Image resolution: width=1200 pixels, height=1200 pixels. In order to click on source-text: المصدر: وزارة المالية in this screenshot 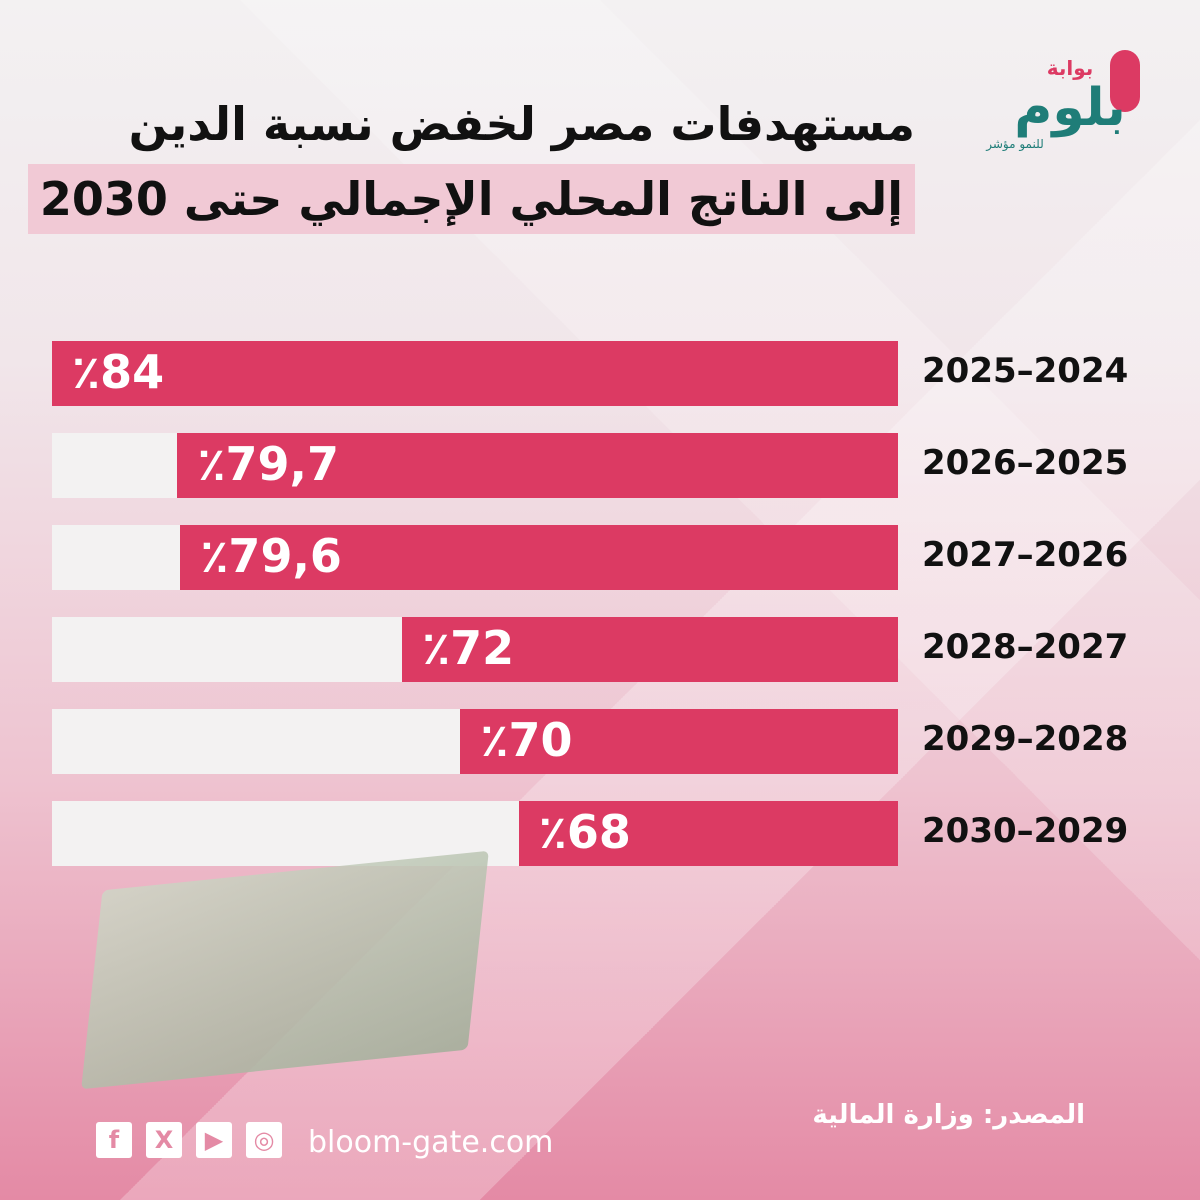, I will do `click(948, 1115)`.